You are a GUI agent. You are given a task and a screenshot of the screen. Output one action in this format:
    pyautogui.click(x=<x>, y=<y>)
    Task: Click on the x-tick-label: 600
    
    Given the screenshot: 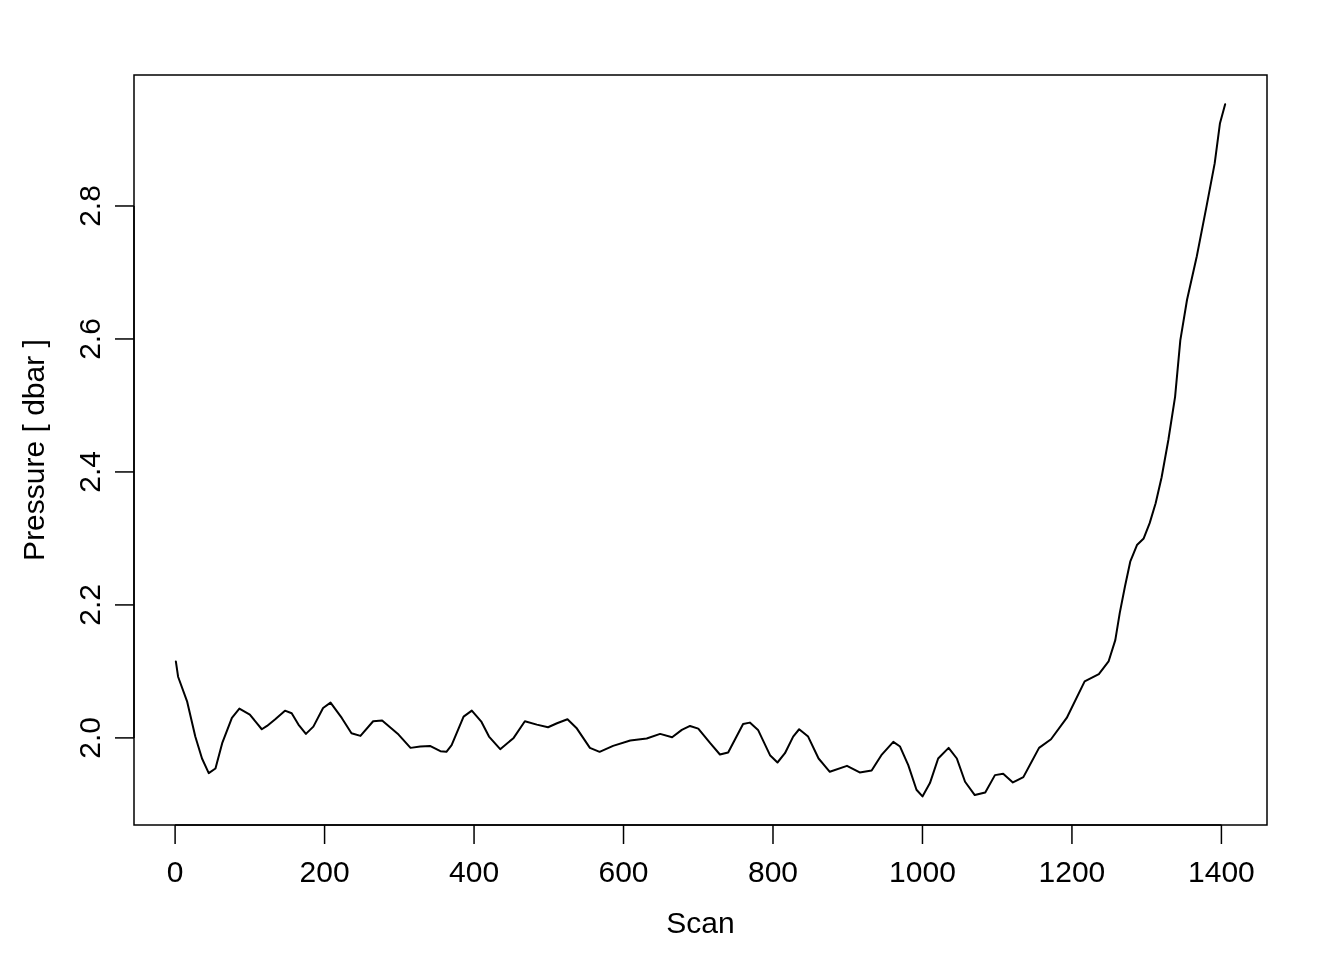 What is the action you would take?
    pyautogui.click(x=623, y=871)
    